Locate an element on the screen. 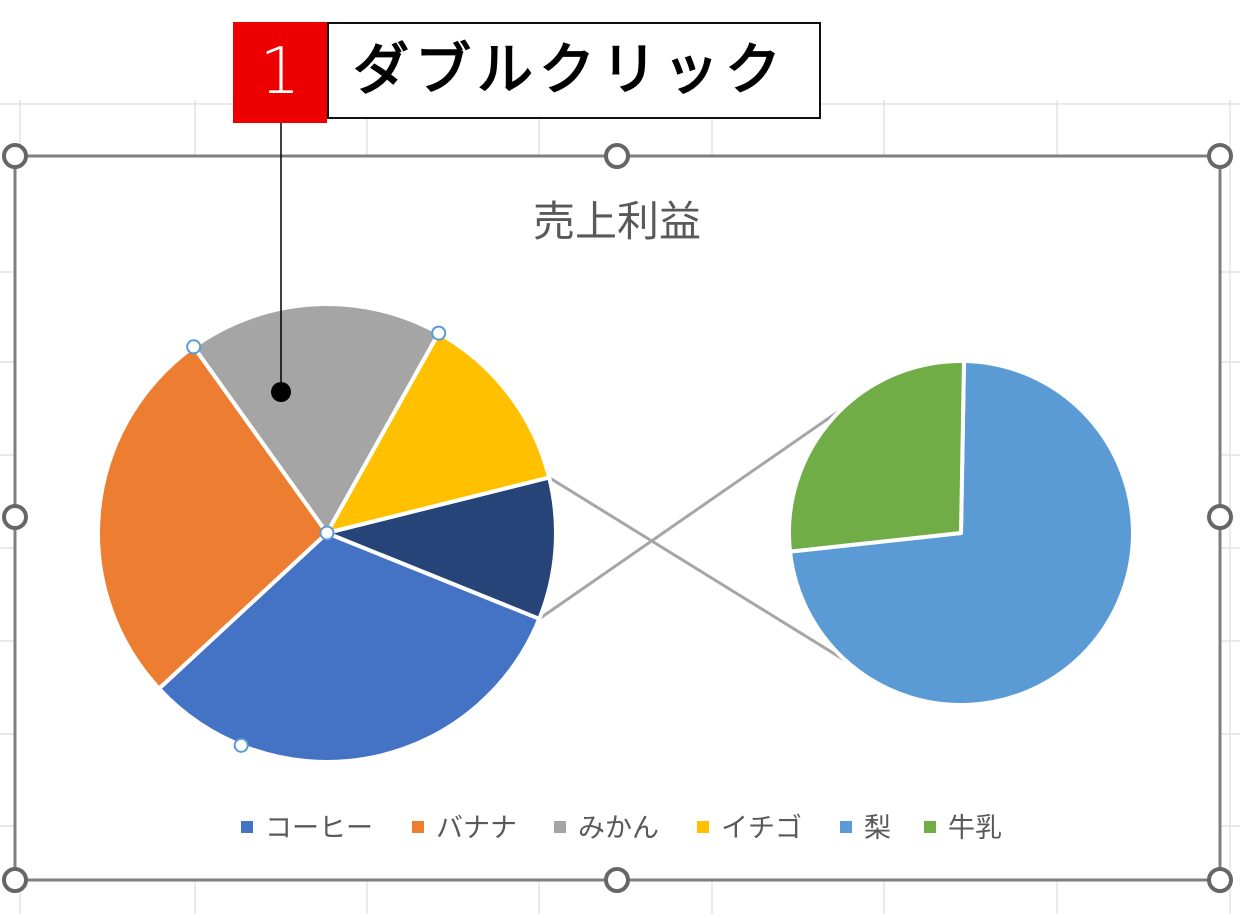  secondary-pie is located at coordinates (961, 532).